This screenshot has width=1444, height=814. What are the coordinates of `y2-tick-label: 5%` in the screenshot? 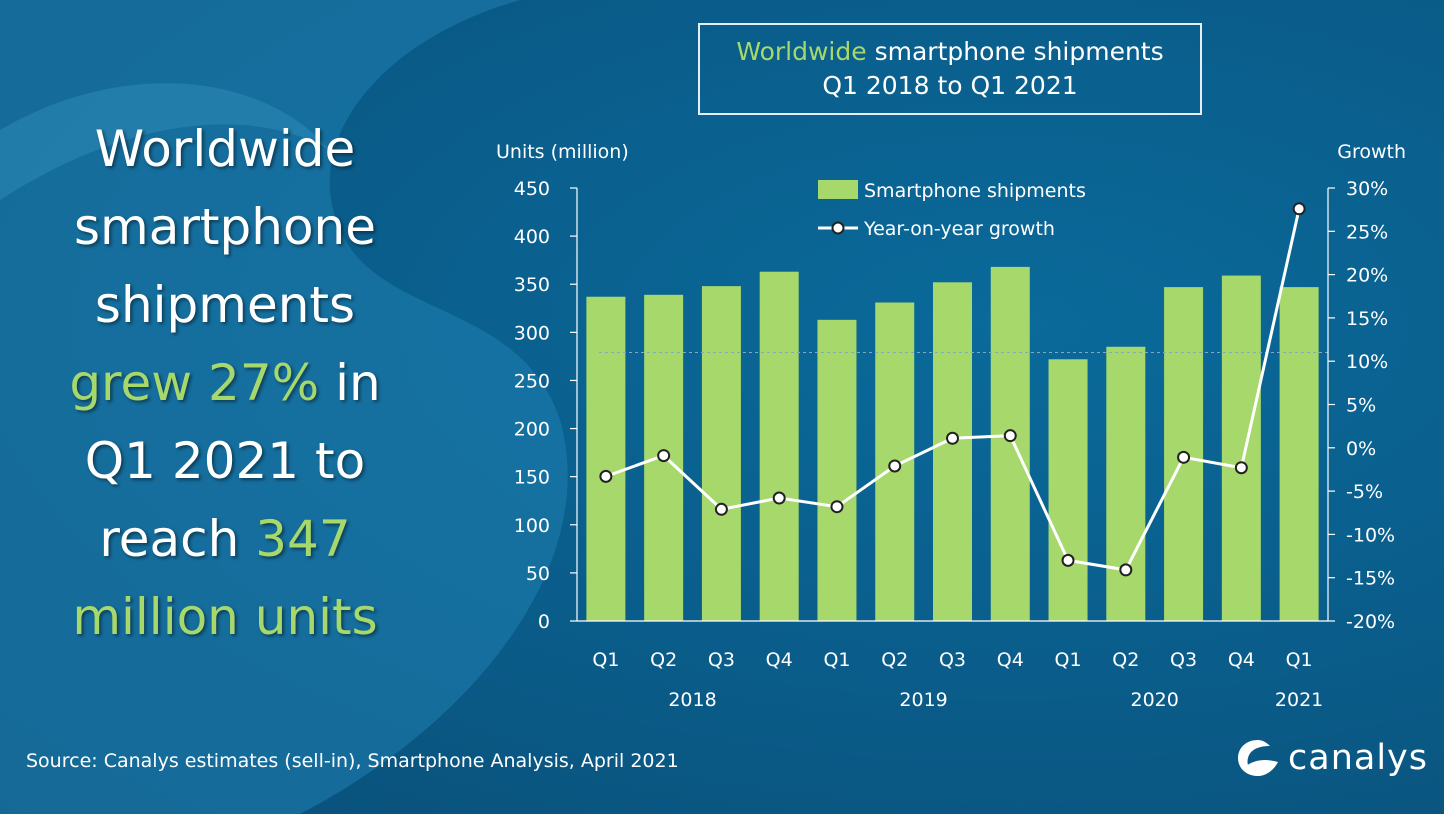 It's located at (1361, 406).